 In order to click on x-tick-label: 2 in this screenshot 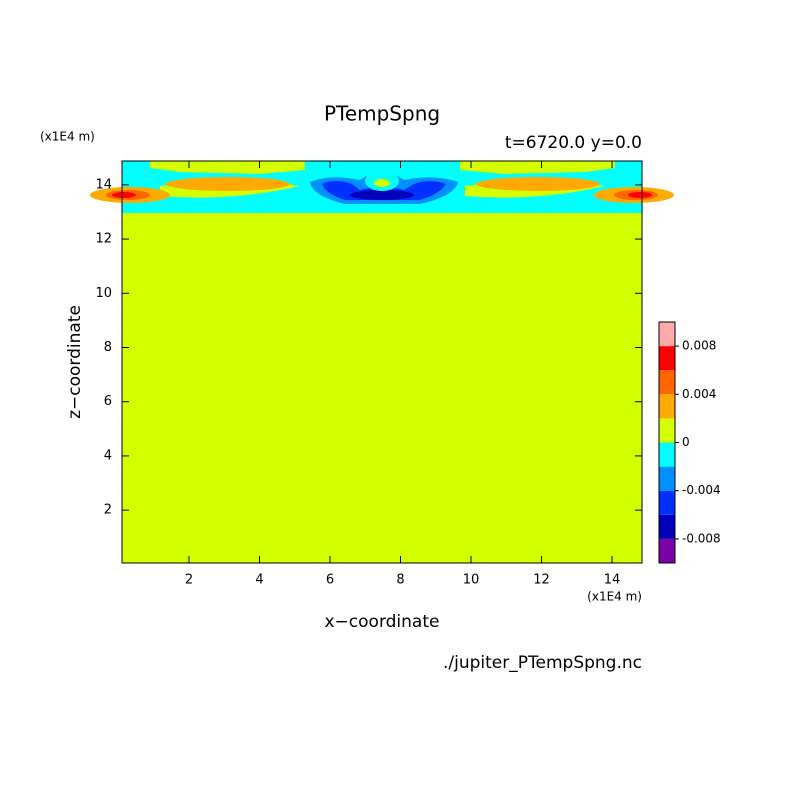, I will do `click(189, 580)`.